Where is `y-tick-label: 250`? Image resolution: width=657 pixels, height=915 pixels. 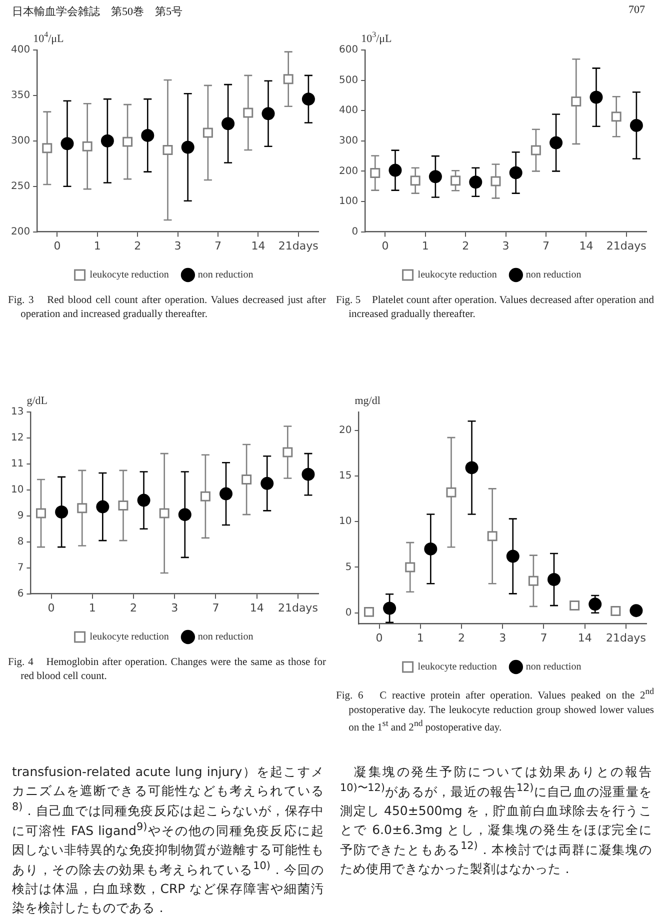 y-tick-label: 250 is located at coordinates (20, 186).